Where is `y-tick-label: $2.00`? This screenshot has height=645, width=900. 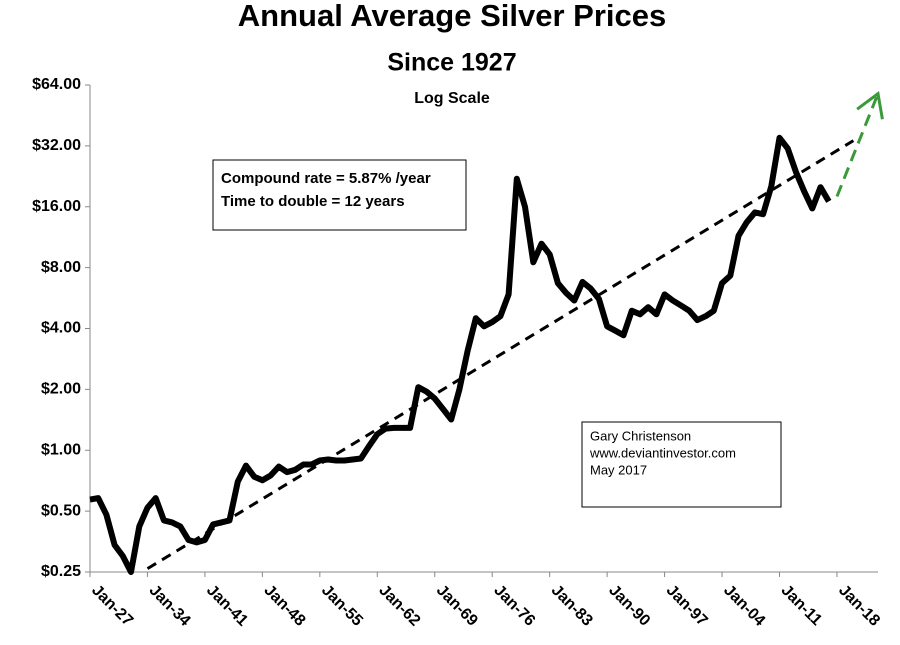
y-tick-label: $2.00 is located at coordinates (61, 389).